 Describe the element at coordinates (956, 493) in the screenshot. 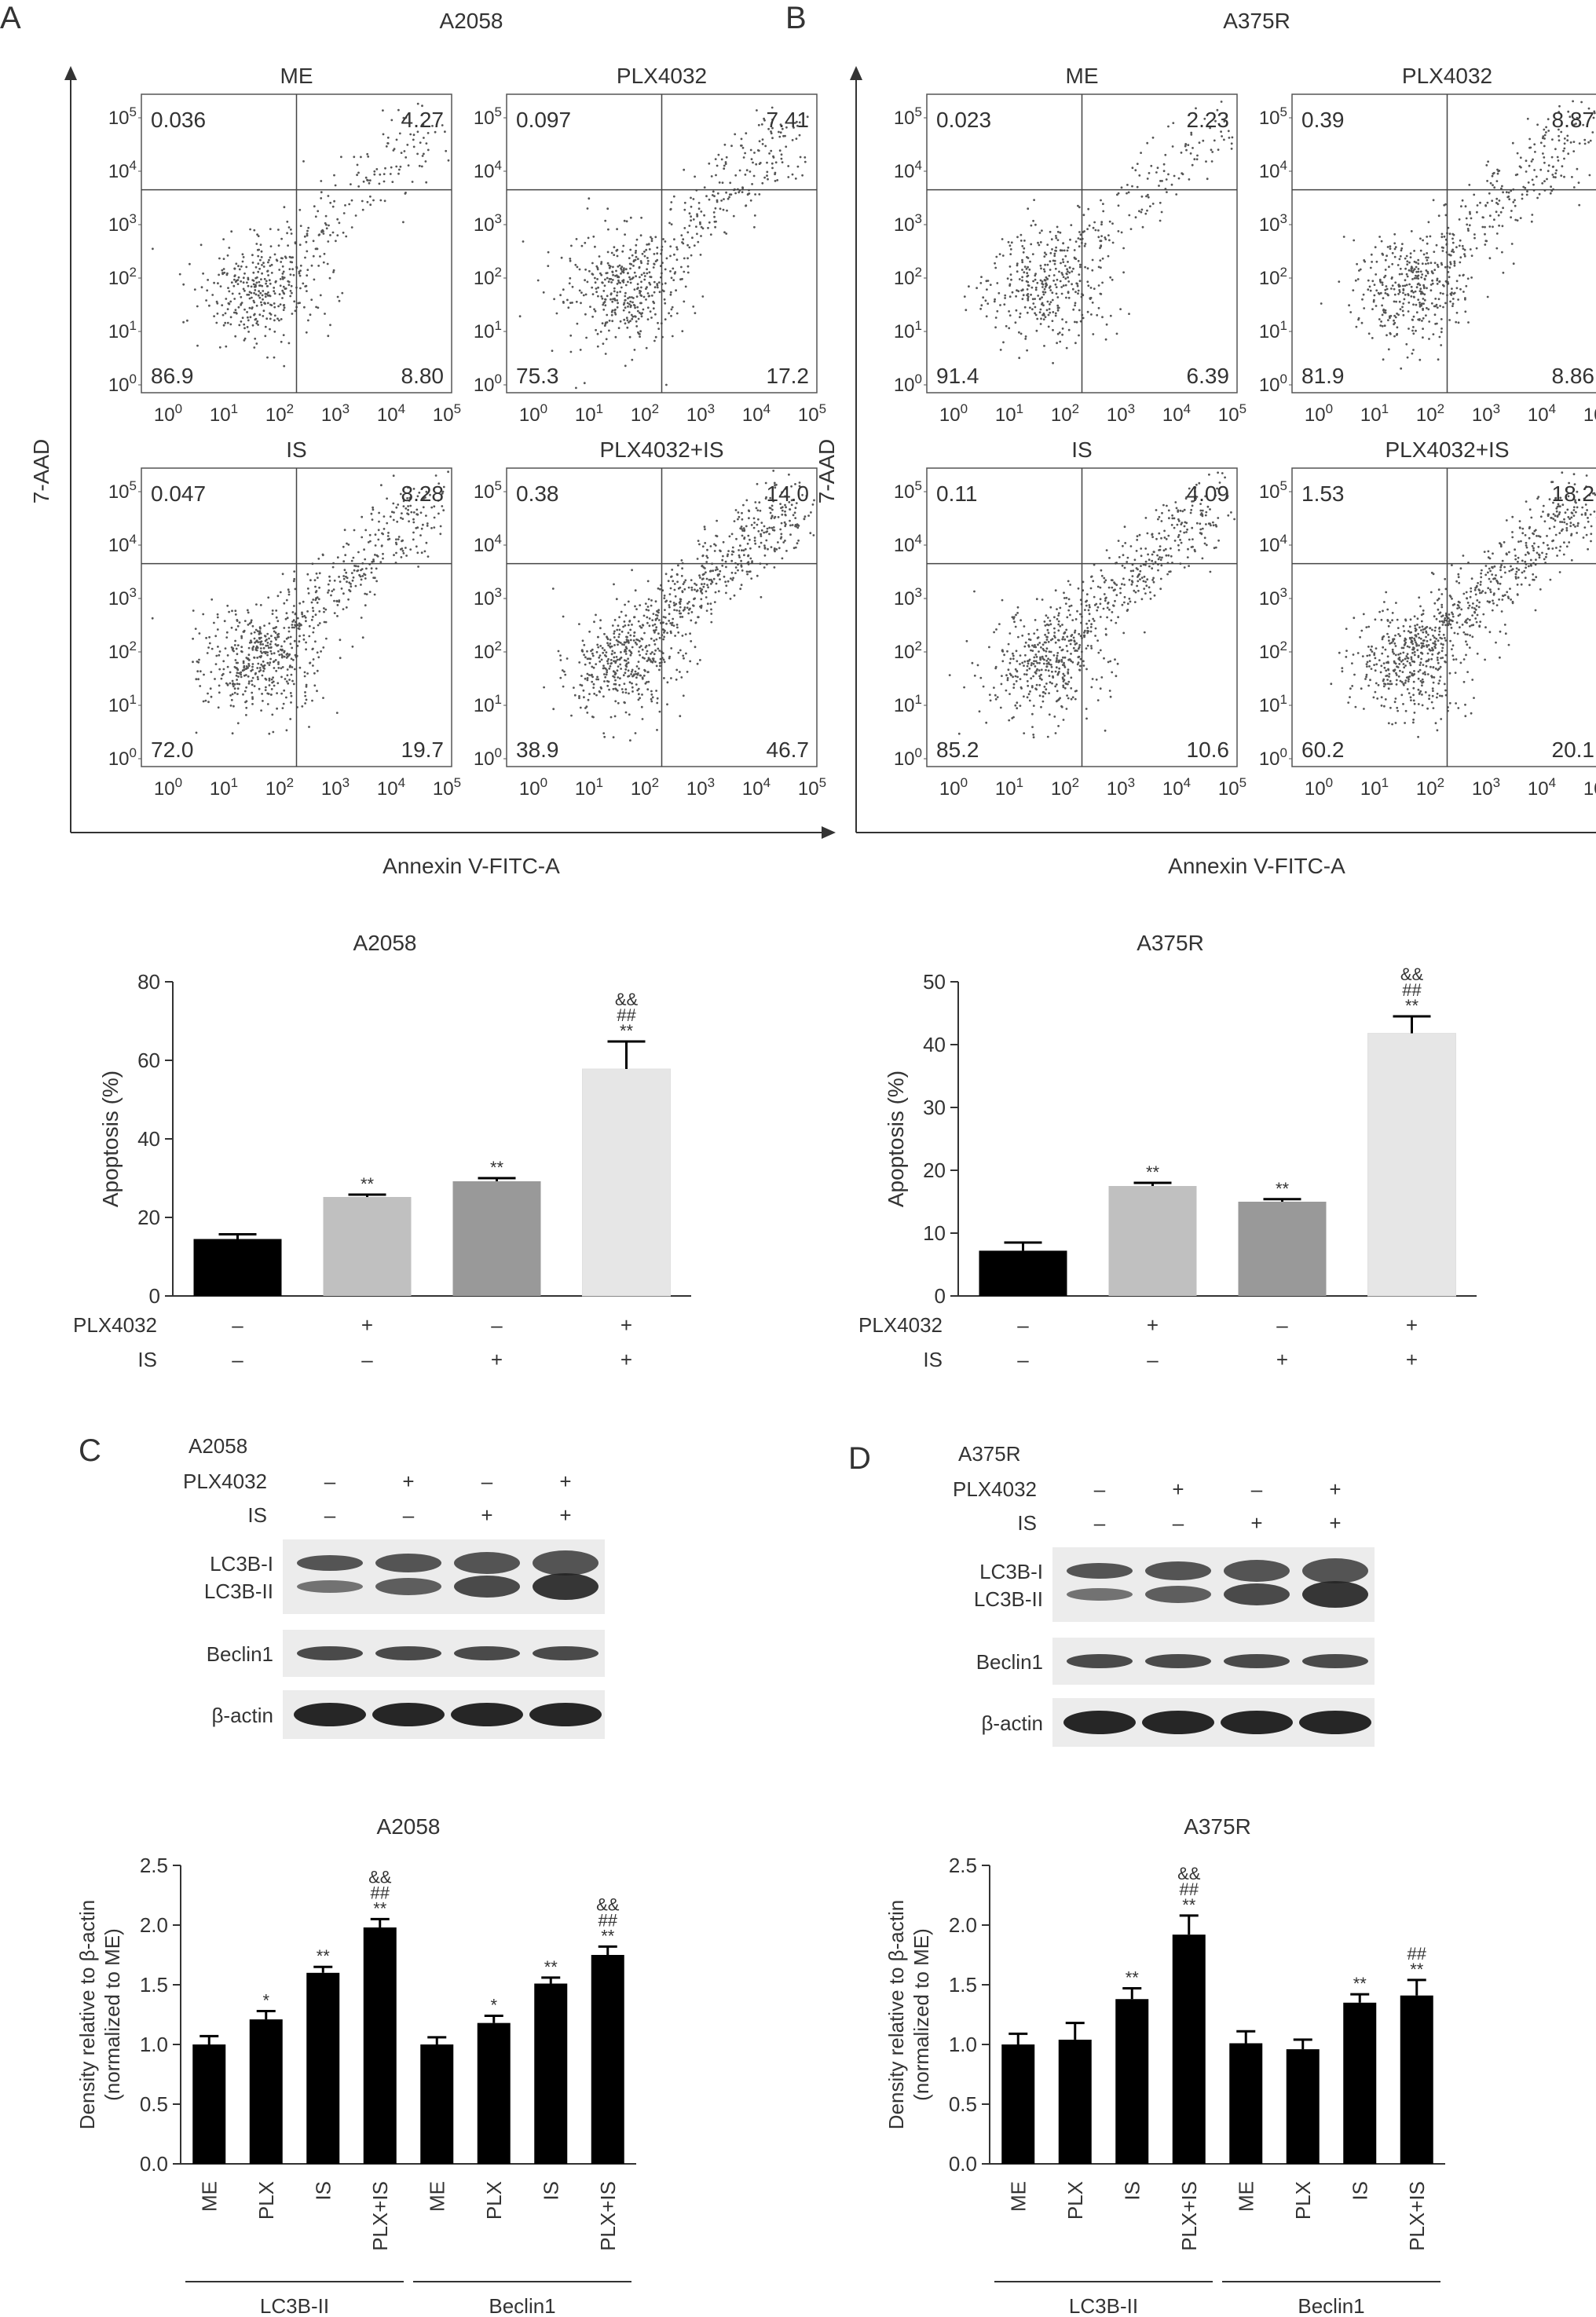

I see `quadrant-ul-value: 0.11` at that location.